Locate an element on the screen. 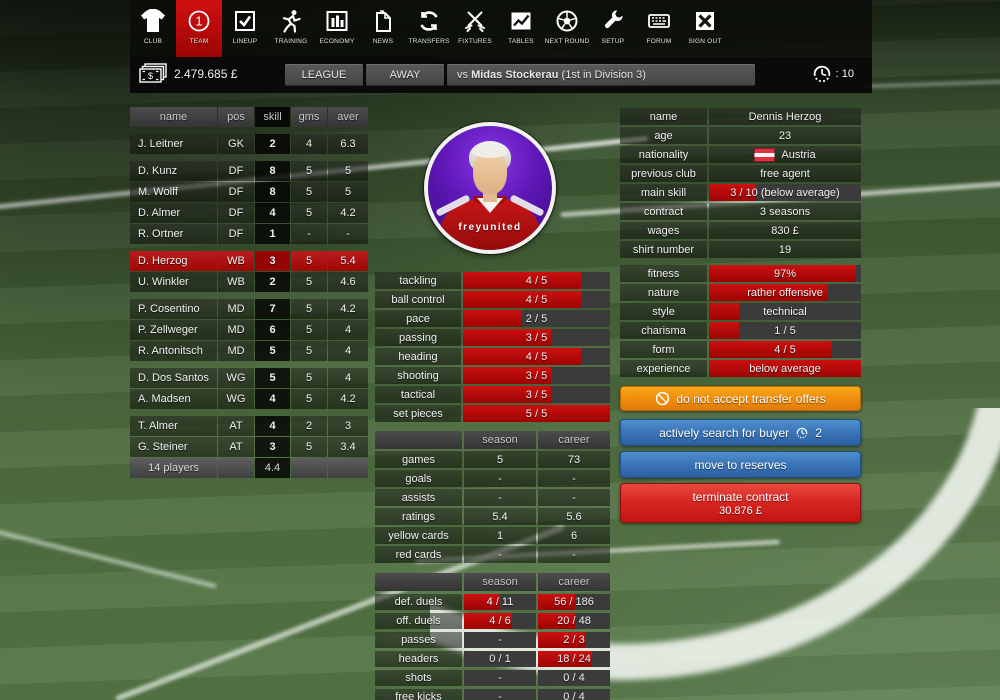 This screenshot has width=1000, height=700. bar-chart-icon is located at coordinates (337, 21).